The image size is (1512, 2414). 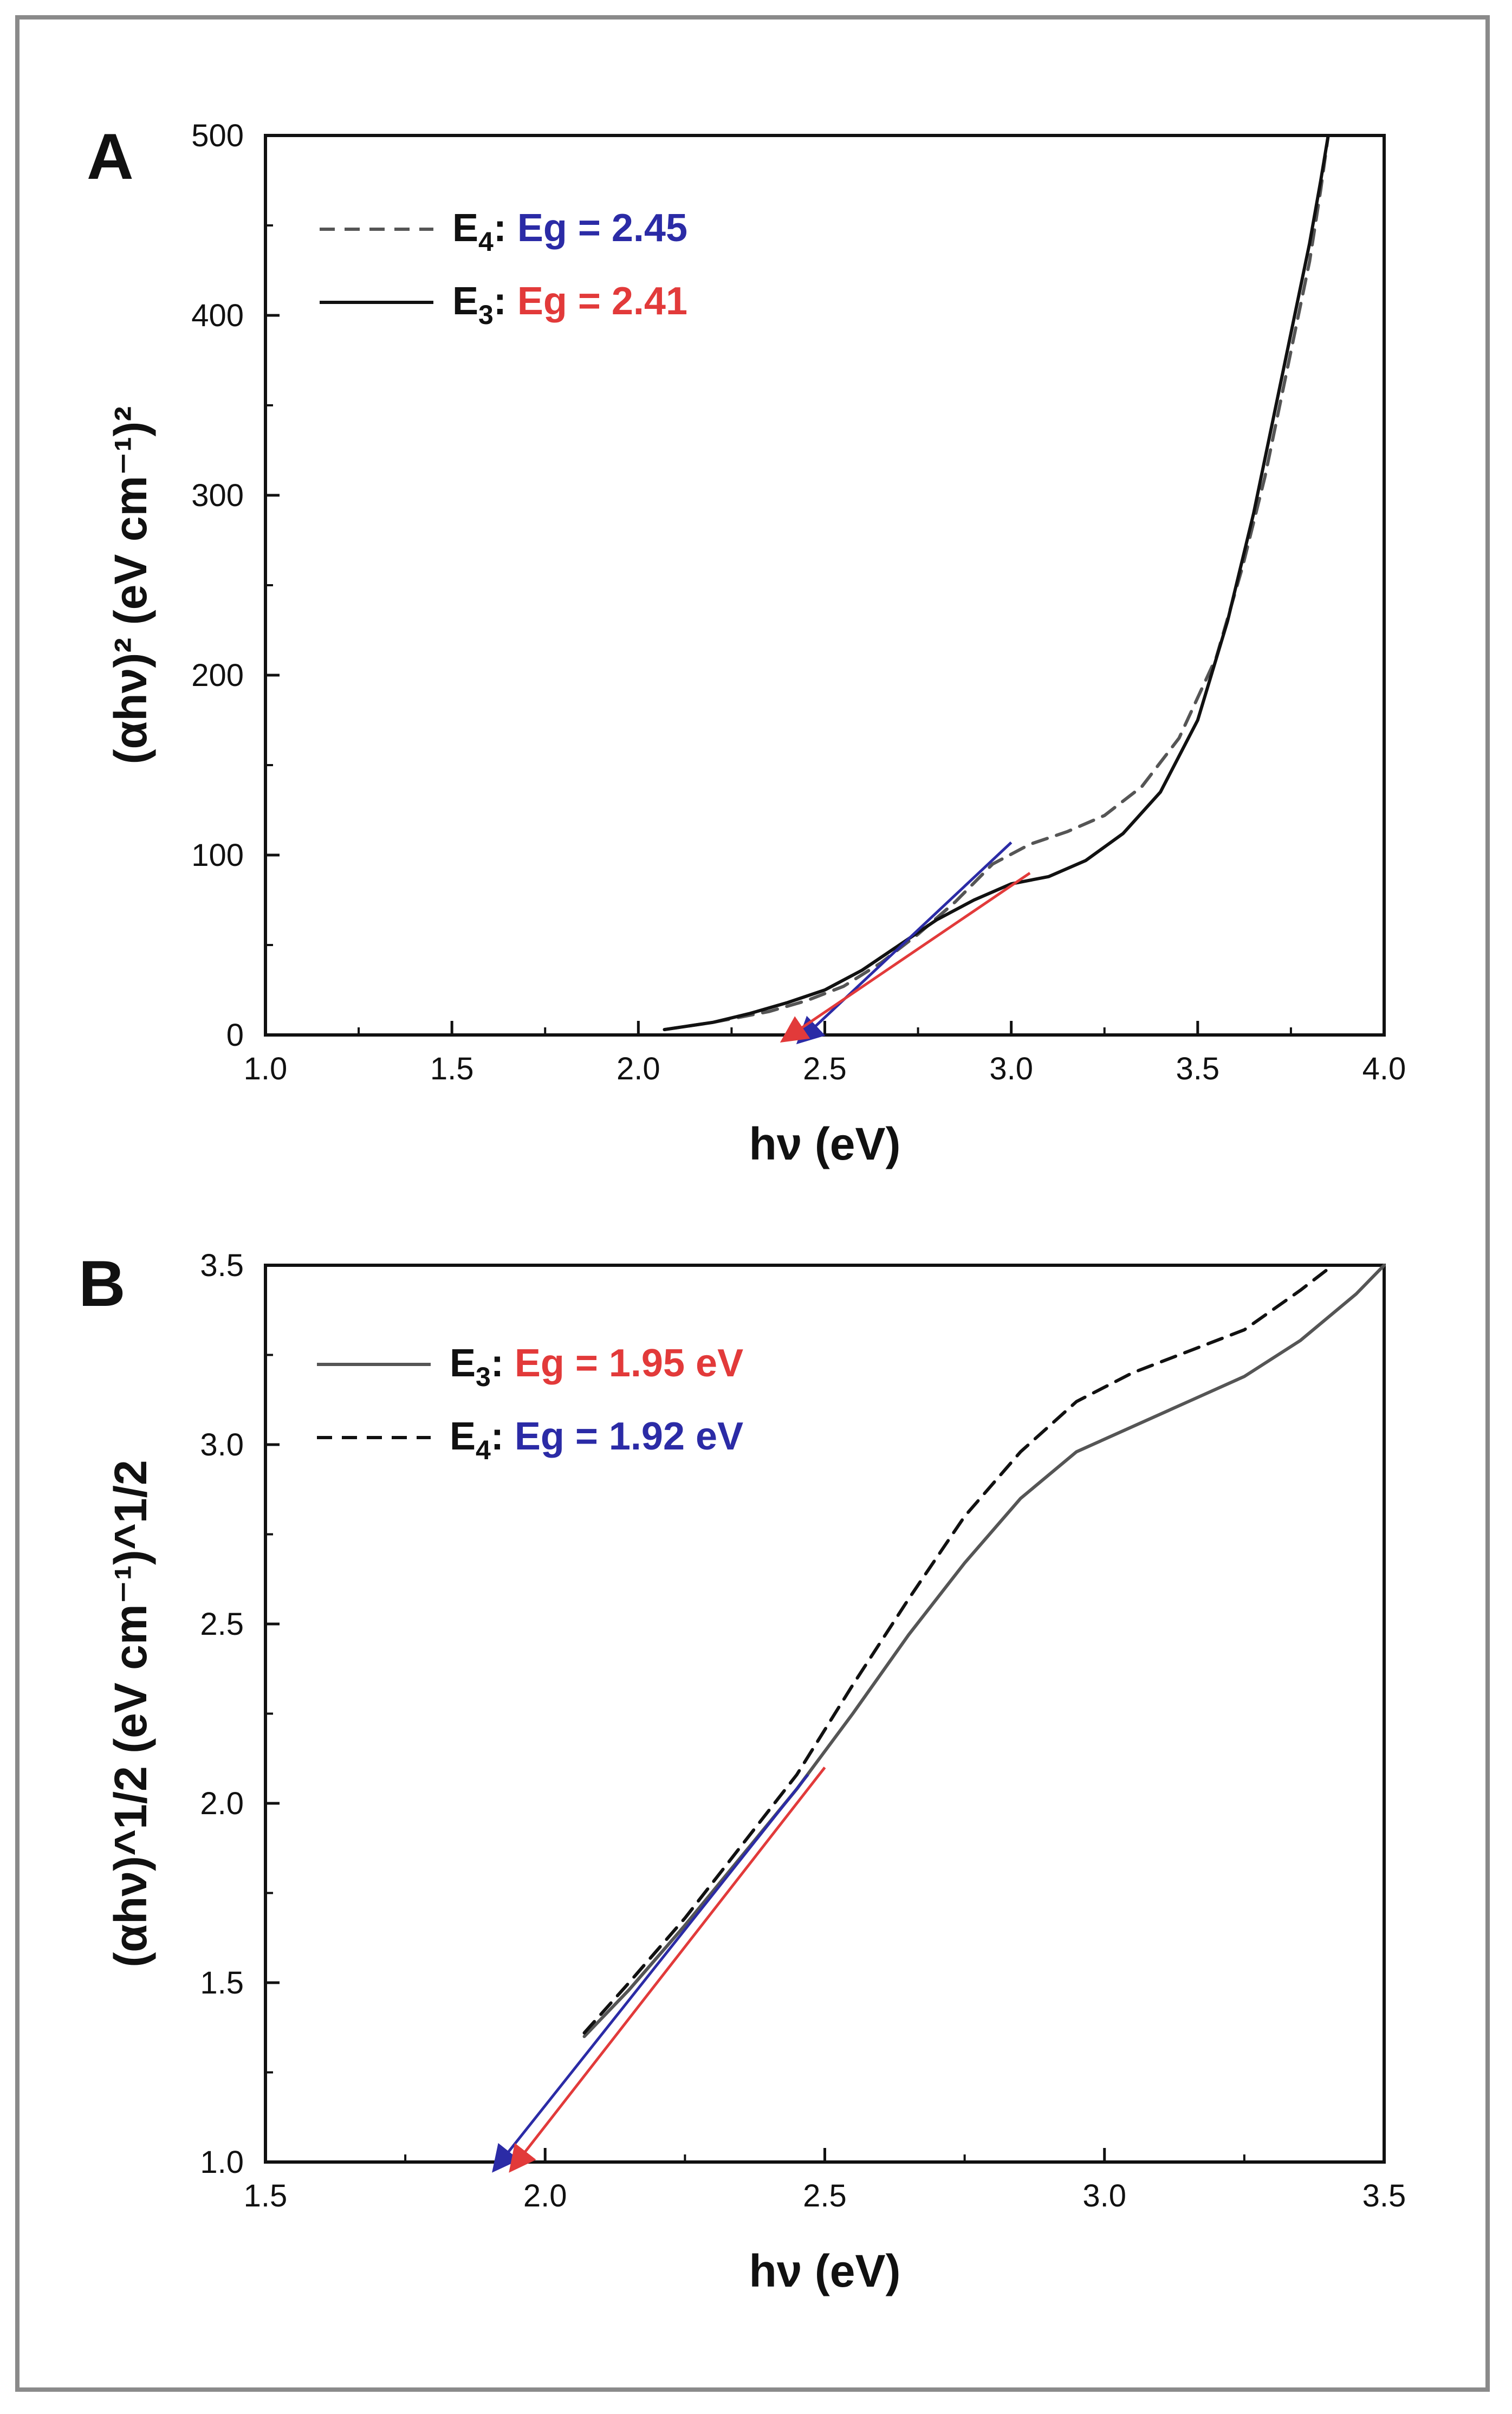 What do you see at coordinates (596, 1367) in the screenshot?
I see `legend-label-e3: E3: Eg = 1.95 eV` at bounding box center [596, 1367].